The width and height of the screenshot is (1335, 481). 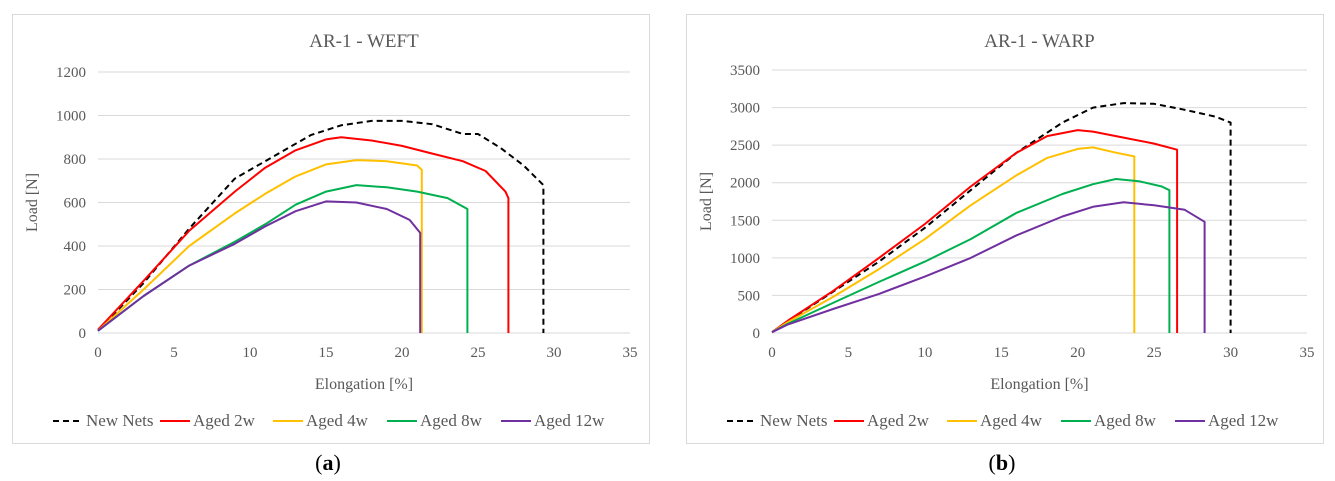 I want to click on caption-a-open: (, so click(x=319, y=462).